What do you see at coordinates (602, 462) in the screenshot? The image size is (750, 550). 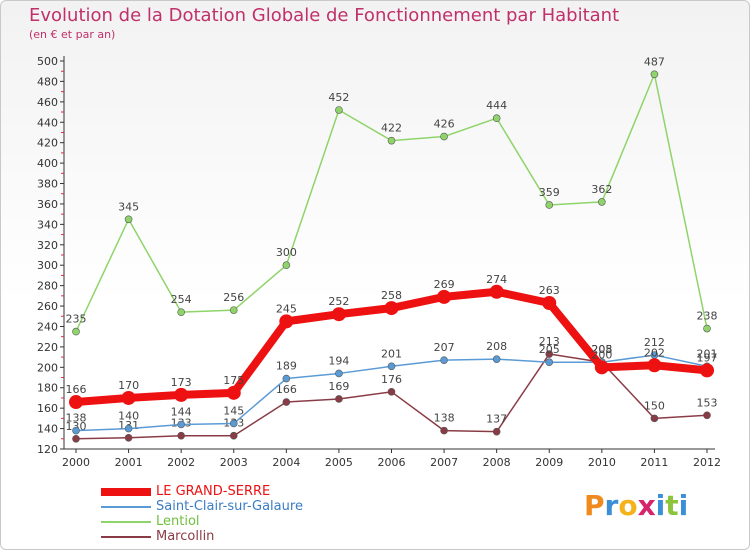 I see `x-tick-label: 2010` at bounding box center [602, 462].